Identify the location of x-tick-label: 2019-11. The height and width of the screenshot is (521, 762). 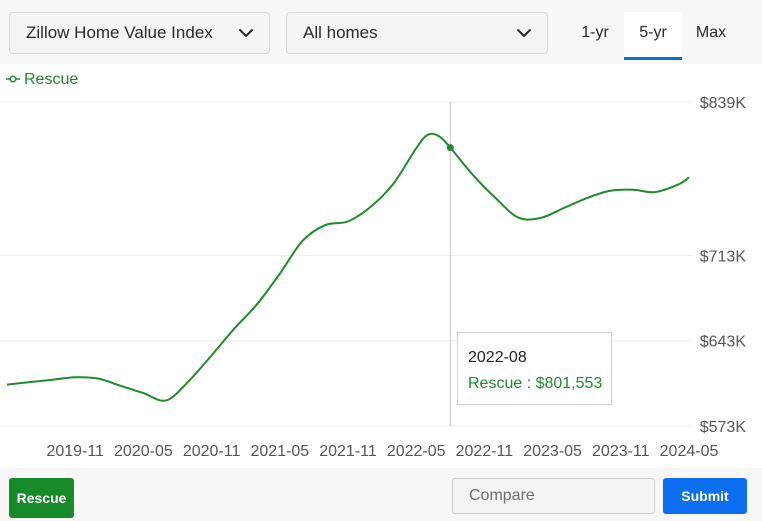
(75, 451).